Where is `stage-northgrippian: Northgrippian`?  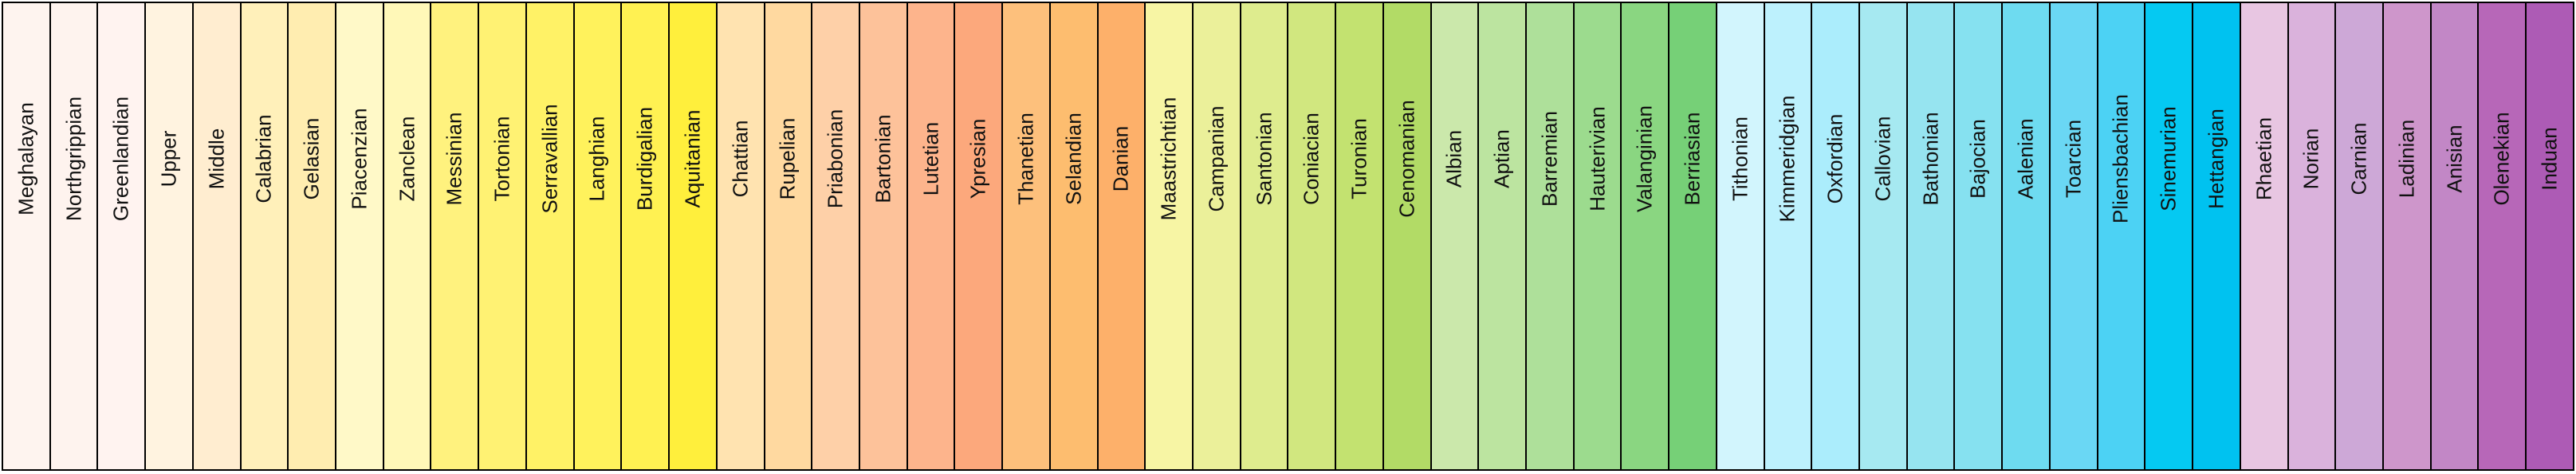
stage-northgrippian: Northgrippian is located at coordinates (74, 236).